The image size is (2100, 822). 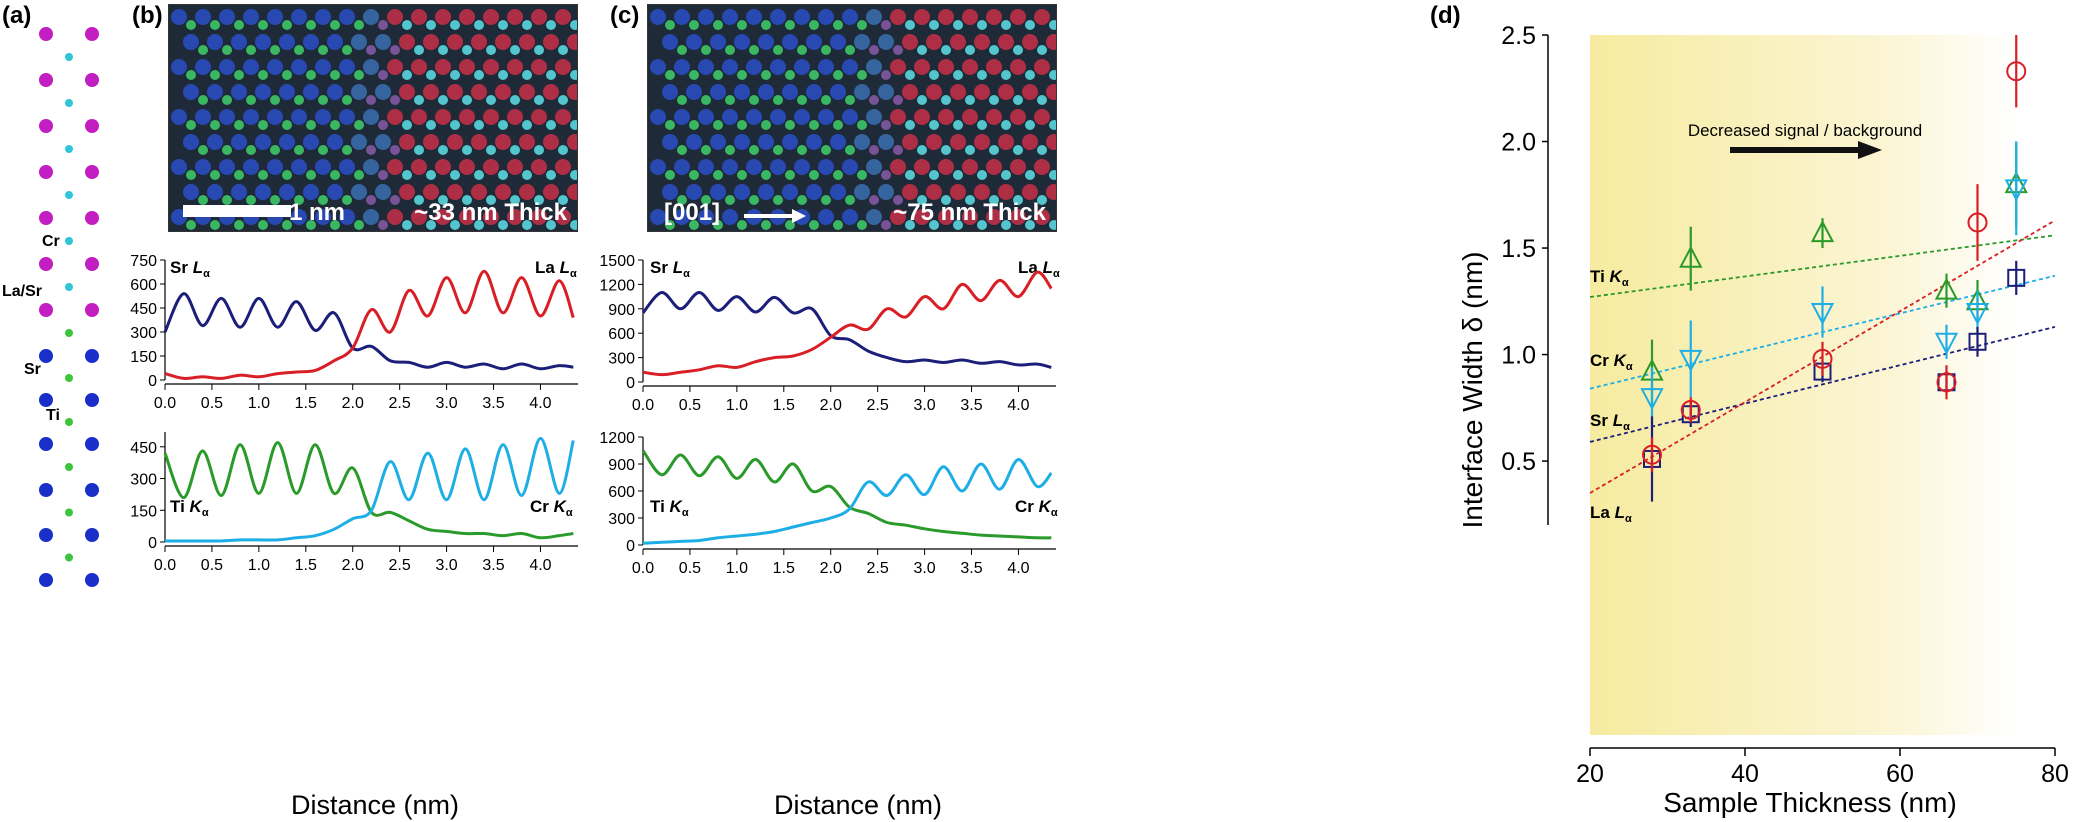 What do you see at coordinates (556, 269) in the screenshot?
I see `svg-text: La Lα` at bounding box center [556, 269].